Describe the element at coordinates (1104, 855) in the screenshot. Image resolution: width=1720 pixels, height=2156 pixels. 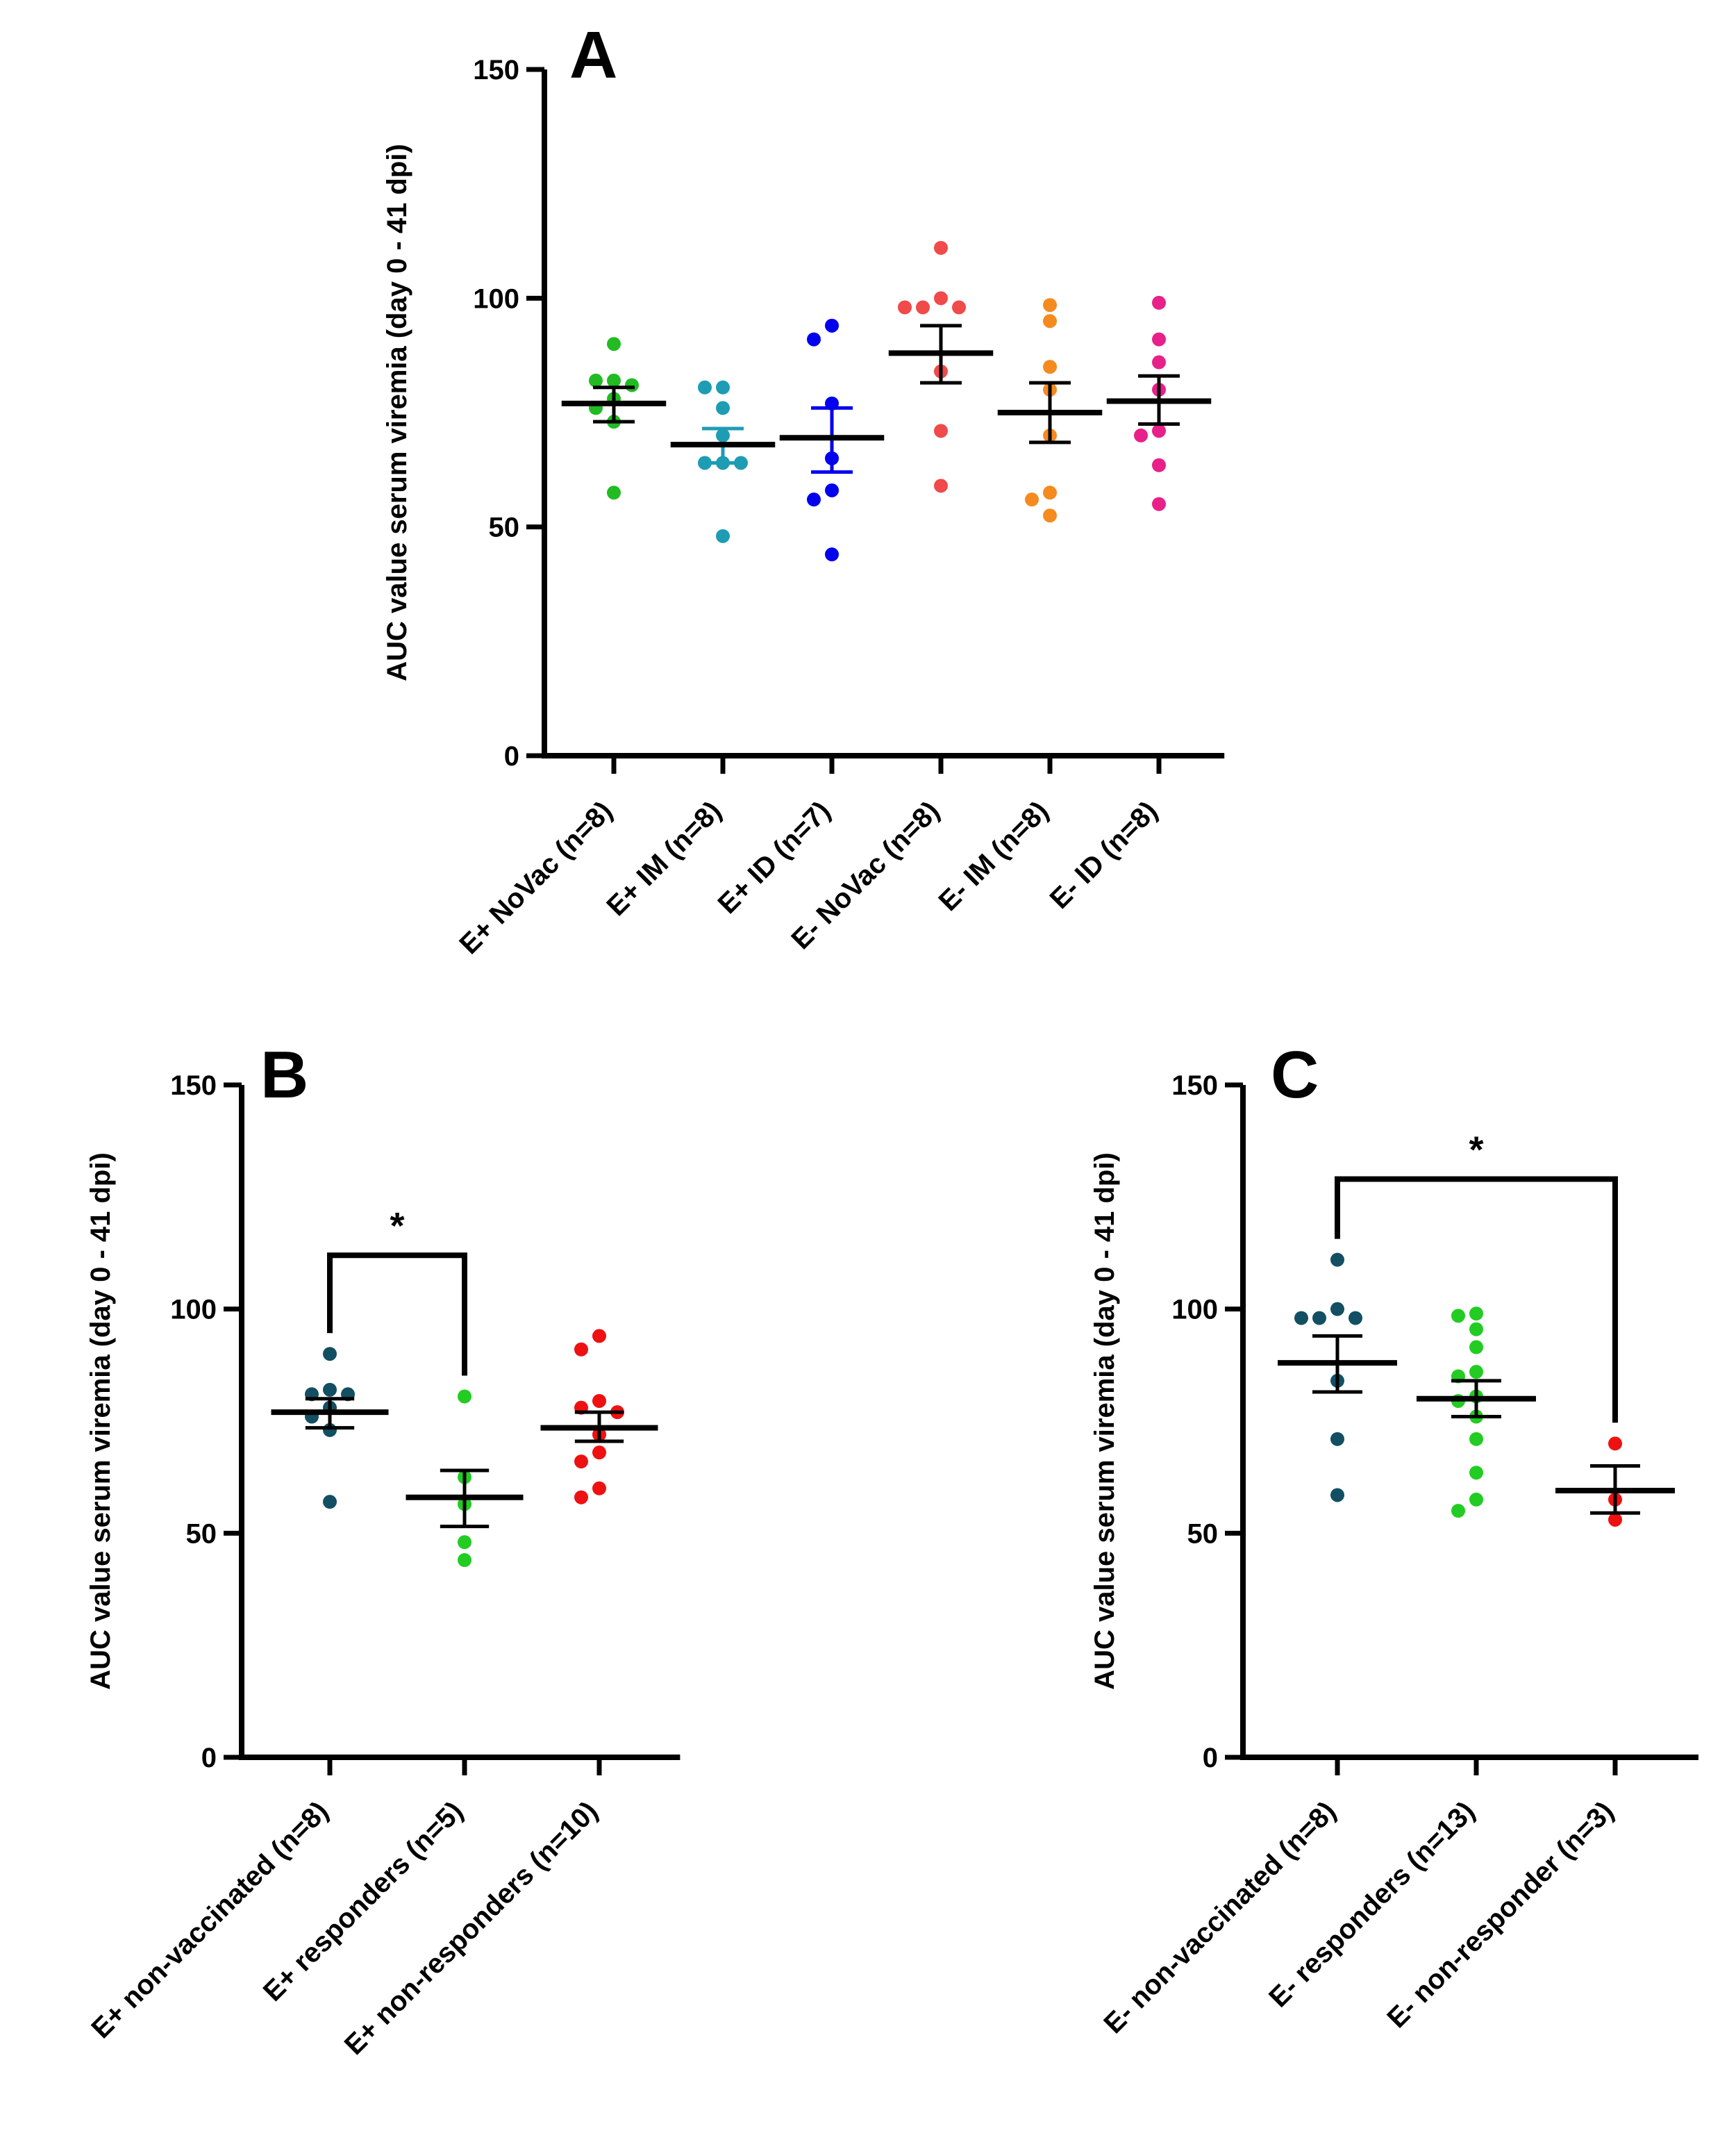
I see `category-label: E- ID (n=8)` at that location.